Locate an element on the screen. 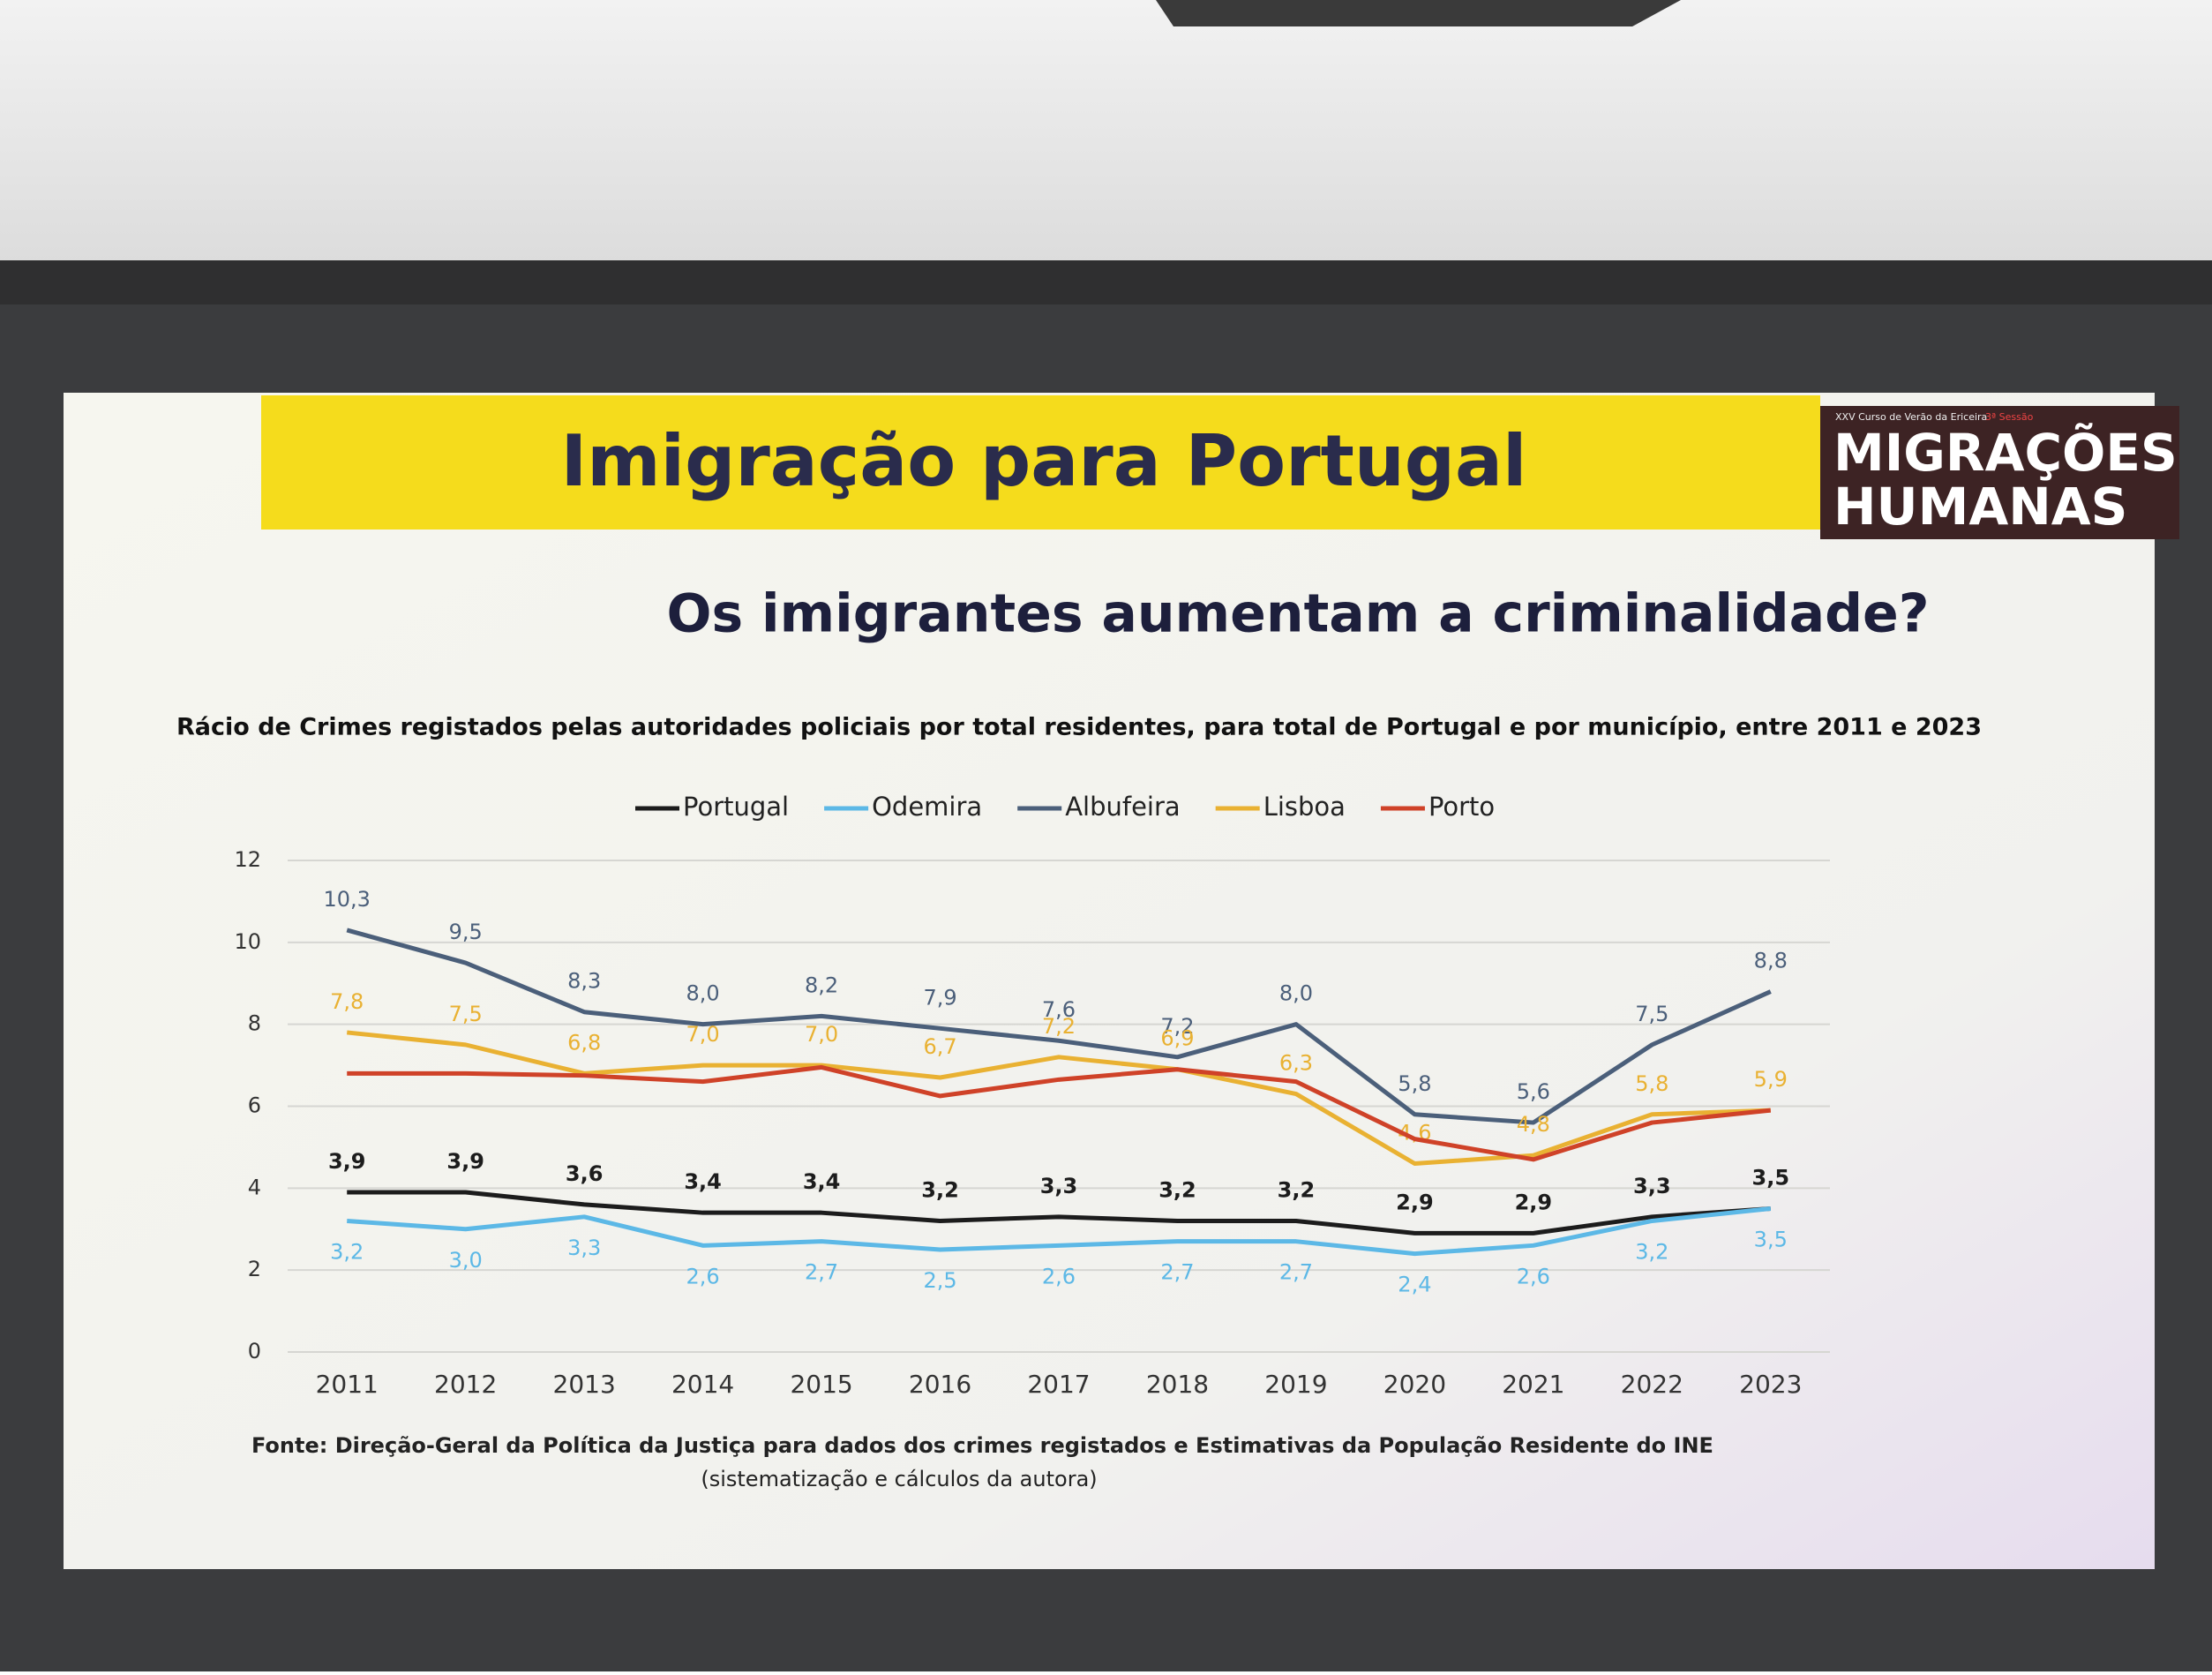 This screenshot has width=2212, height=1675. data-label: 2,4 is located at coordinates (1415, 1285).